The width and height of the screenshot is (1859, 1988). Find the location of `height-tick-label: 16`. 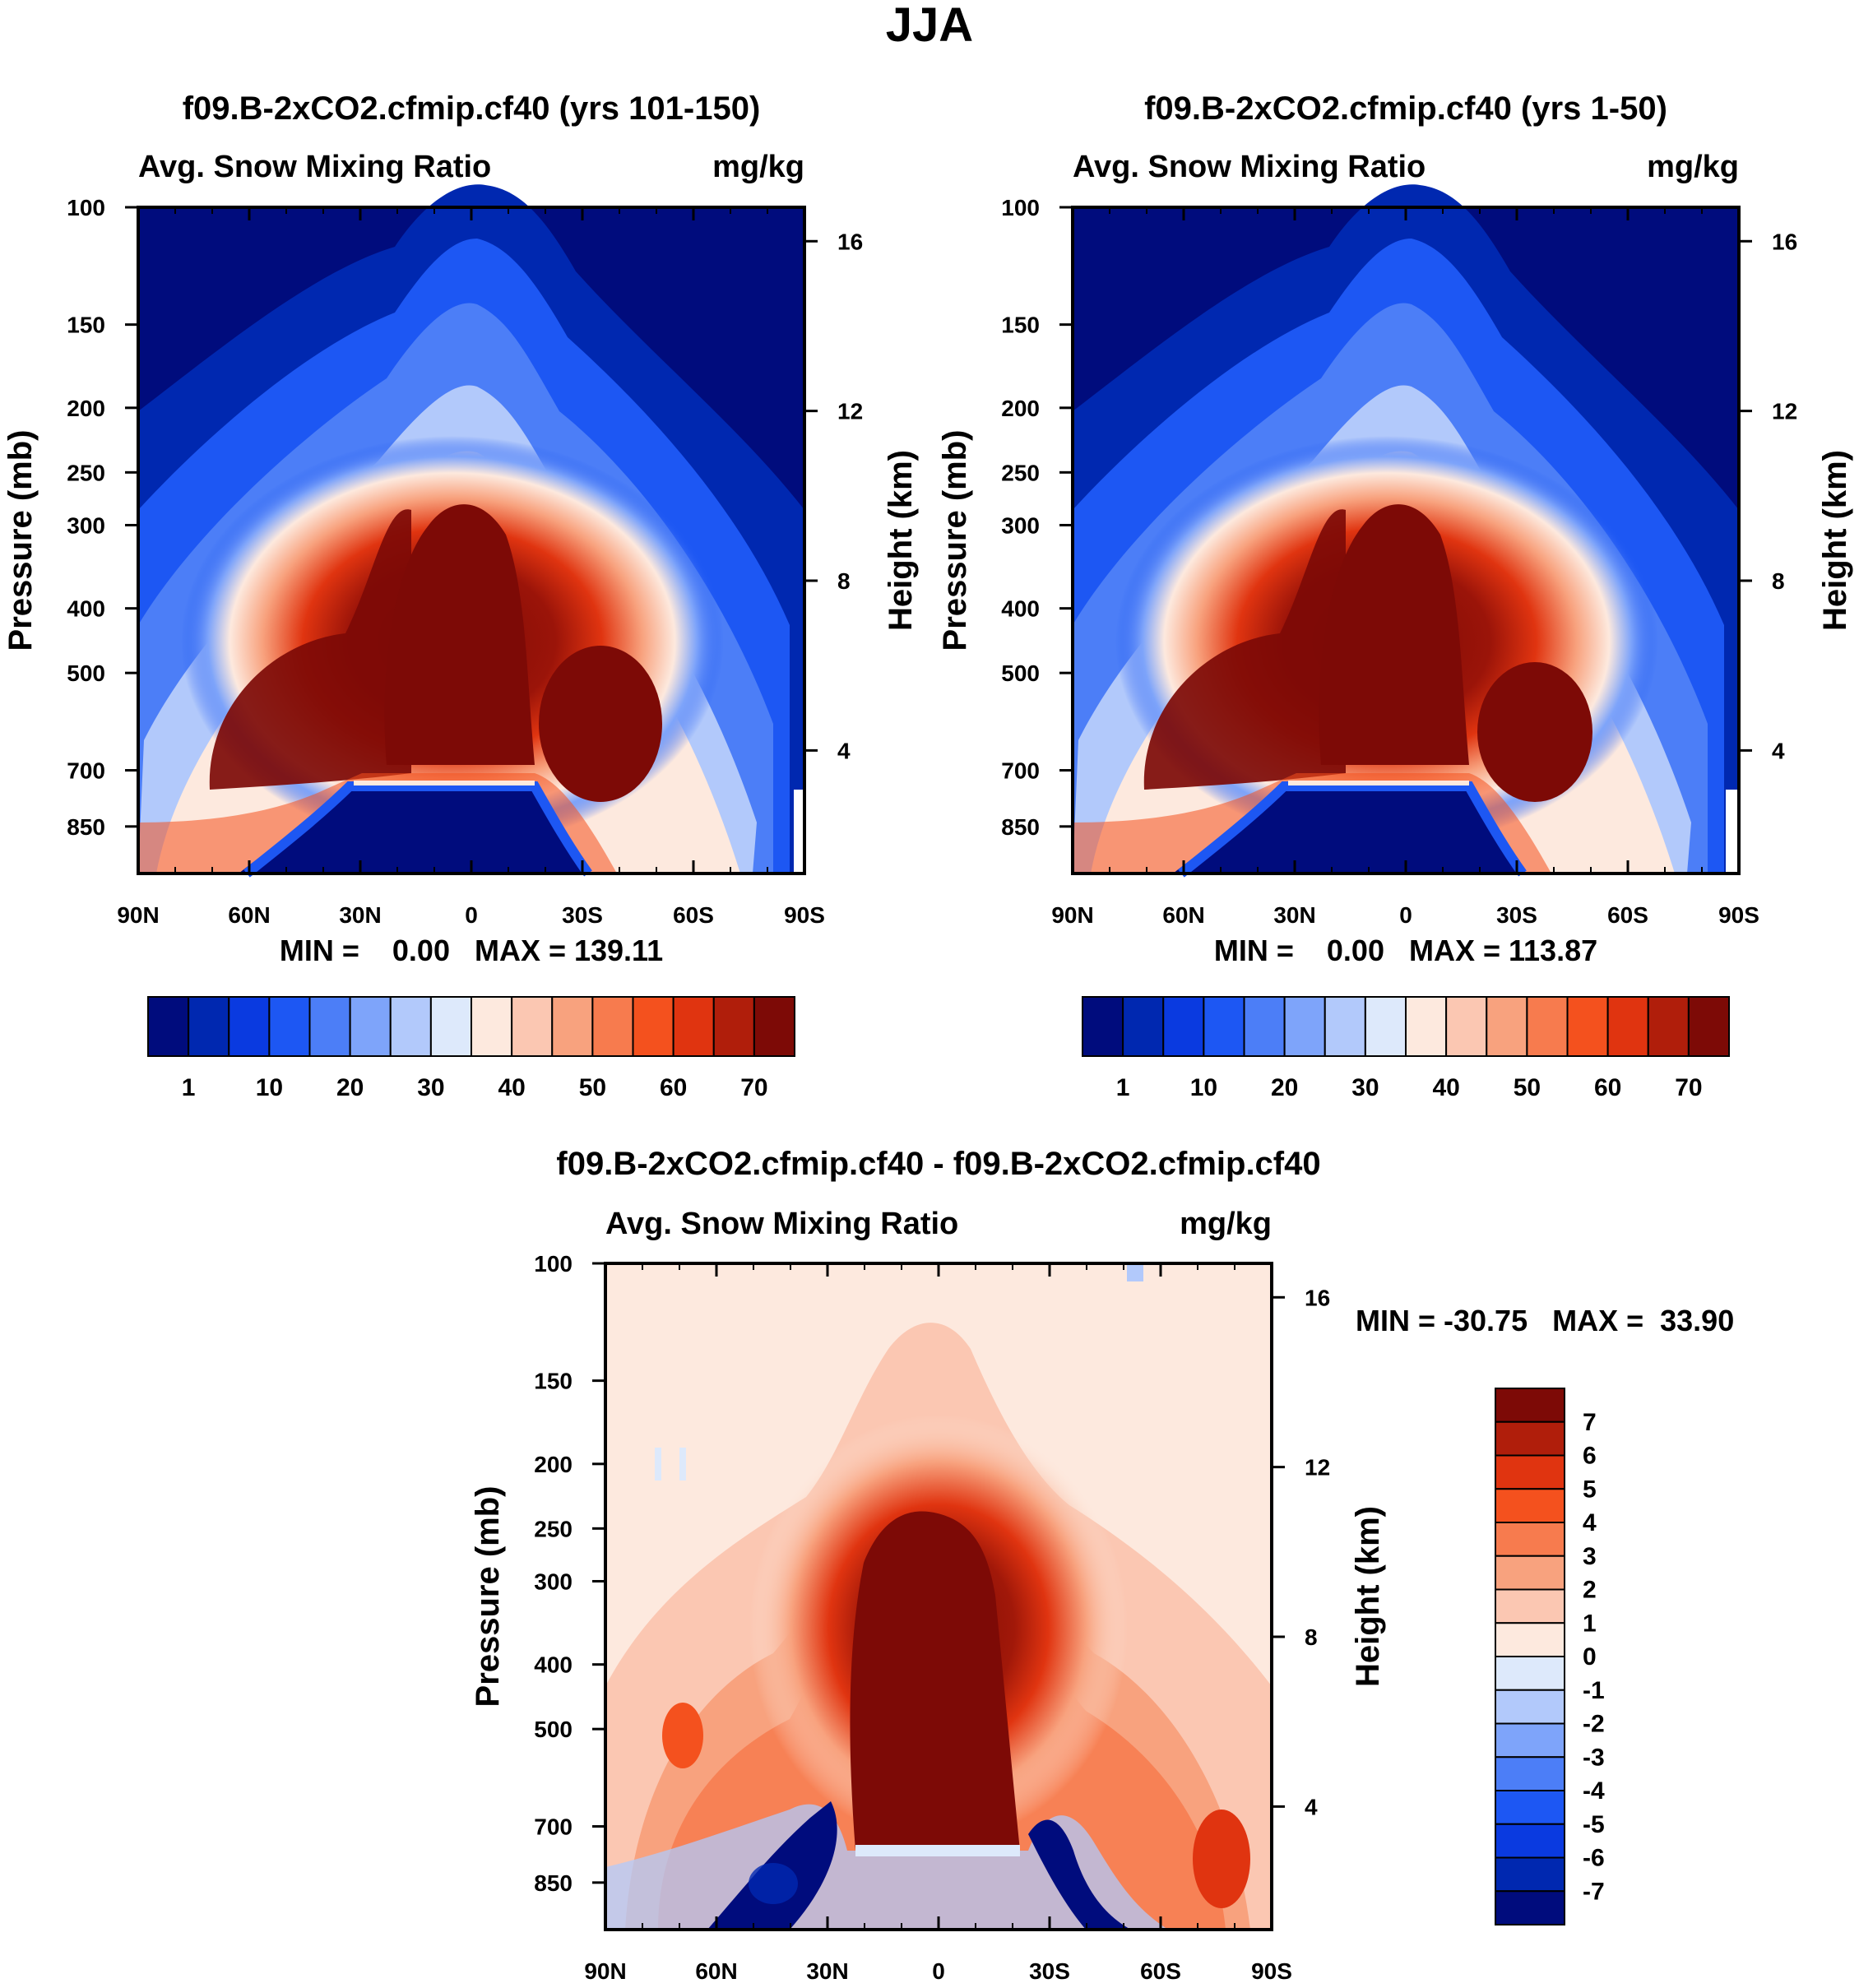

height-tick-label: 16 is located at coordinates (850, 242).